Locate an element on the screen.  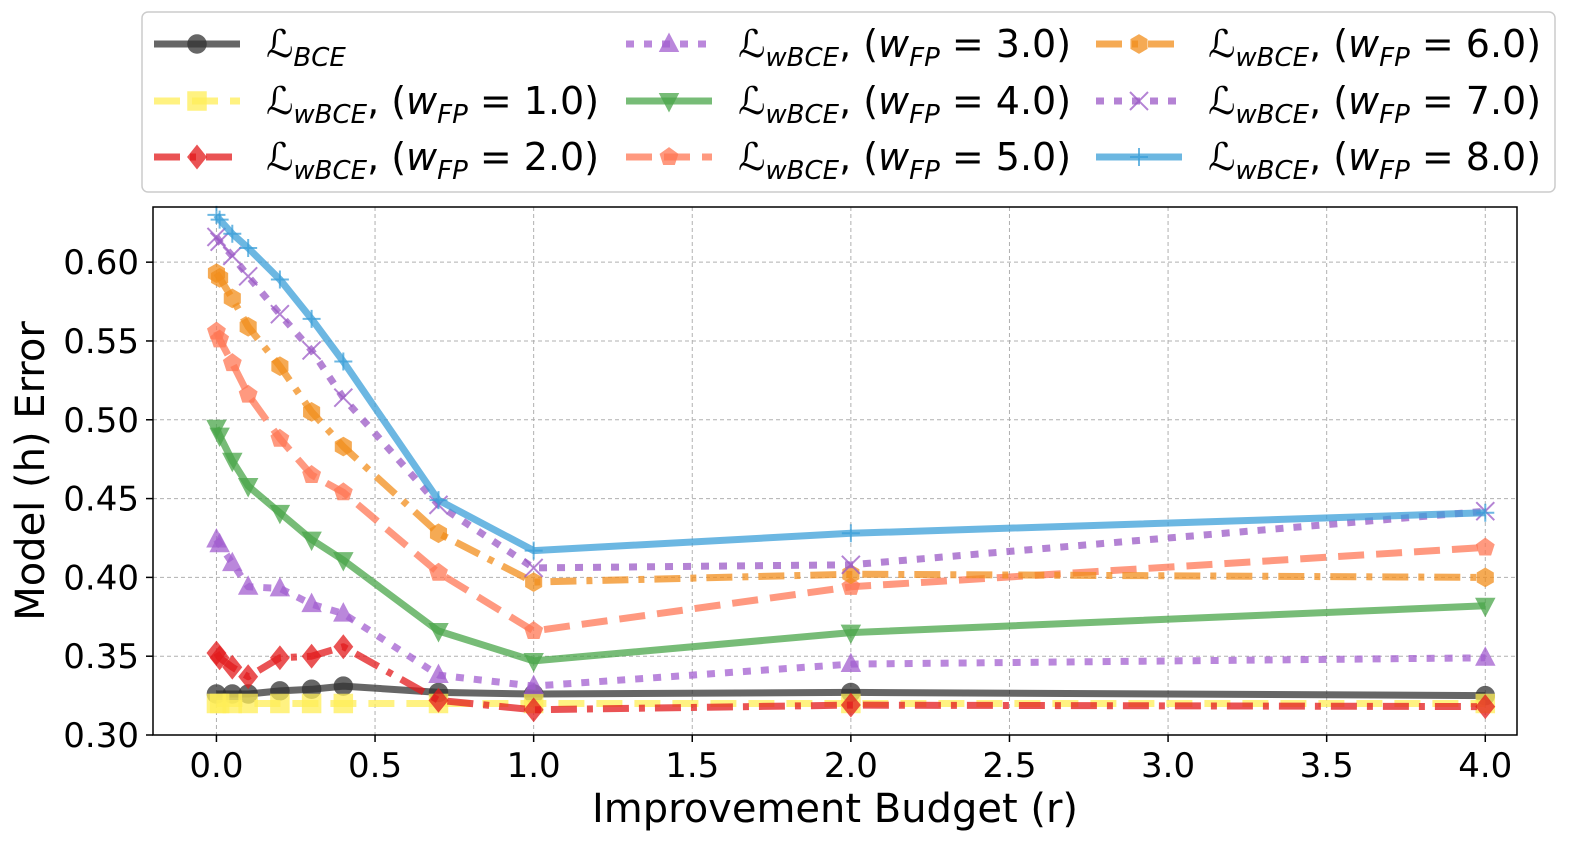
legend-label: ℒwBCE, (wFP = 8.0) is located at coordinates (1374, 160).